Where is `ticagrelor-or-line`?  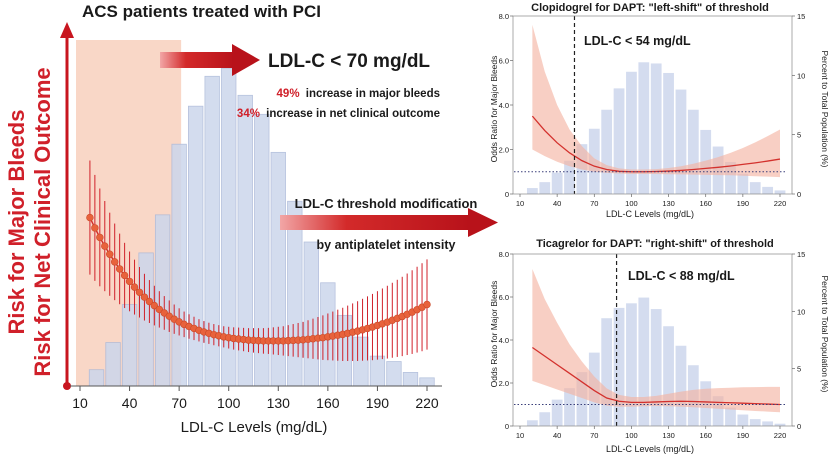
ticagrelor-or-line is located at coordinates (656, 376).